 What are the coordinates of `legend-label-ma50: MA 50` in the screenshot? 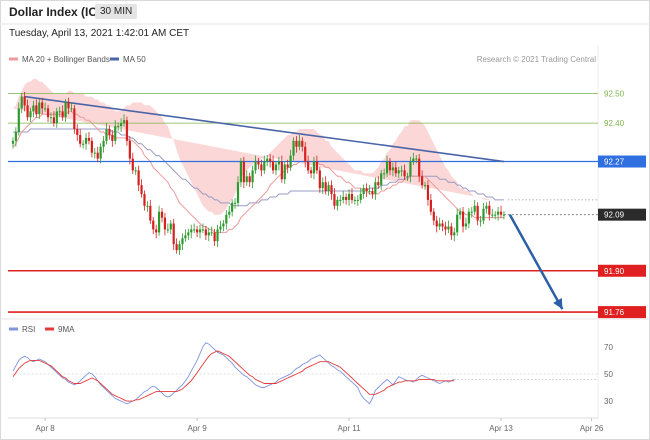 It's located at (134, 59).